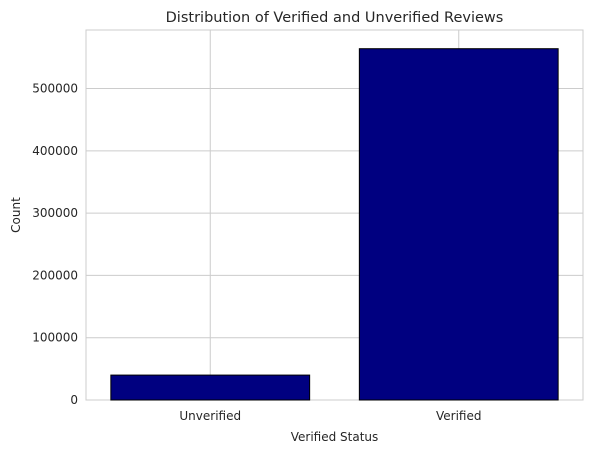  What do you see at coordinates (210, 416) in the screenshot?
I see `x-tick-label: Unverified` at bounding box center [210, 416].